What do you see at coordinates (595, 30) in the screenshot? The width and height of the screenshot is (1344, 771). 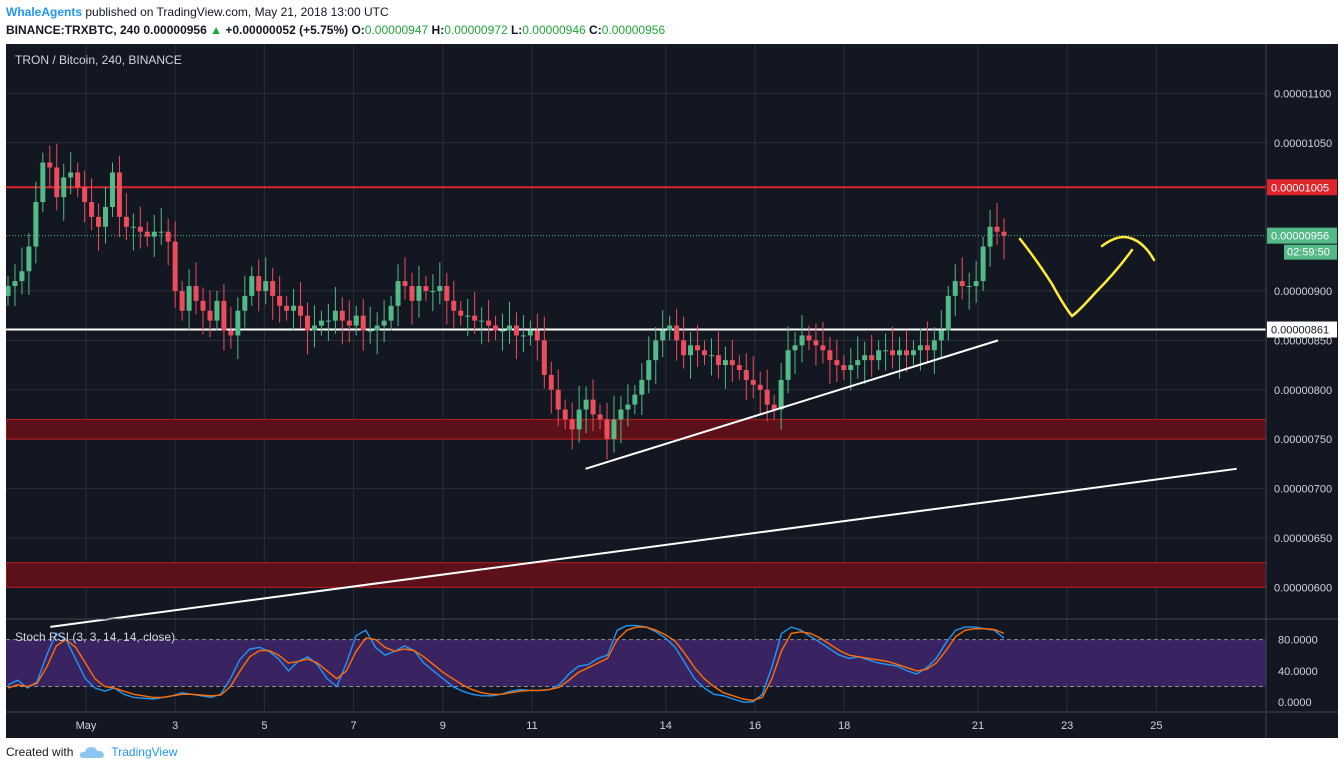 I see `close-label: C:` at bounding box center [595, 30].